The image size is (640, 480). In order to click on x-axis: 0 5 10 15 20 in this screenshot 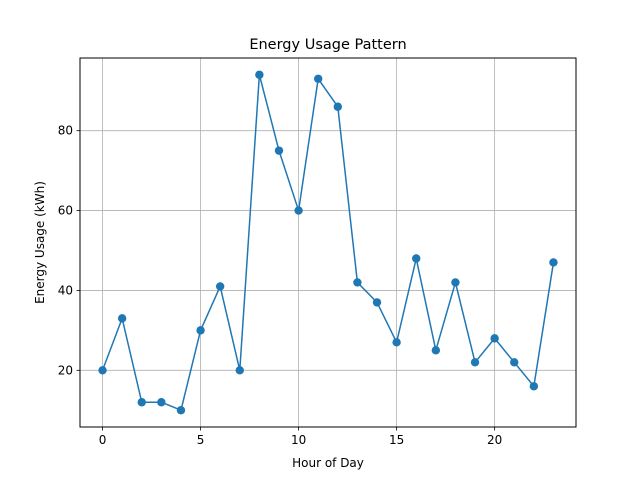, I will do `click(300, 437)`.